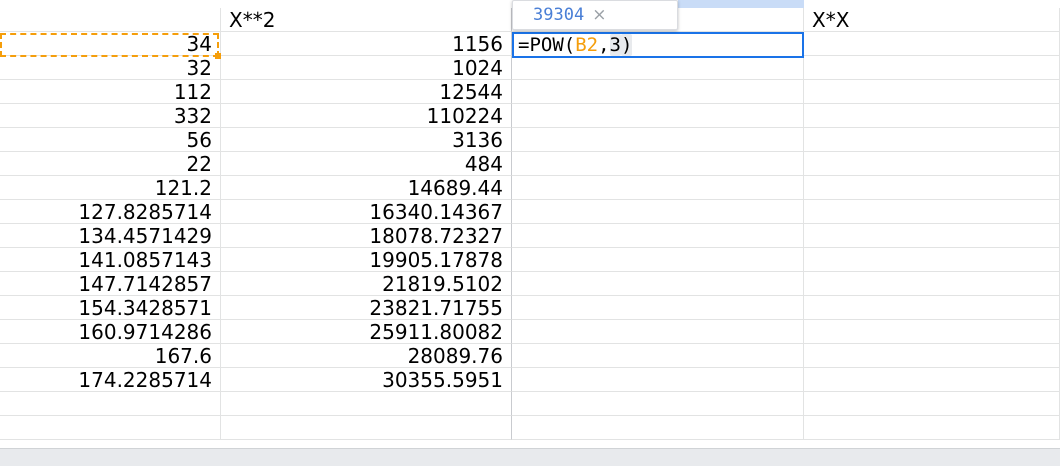 This screenshot has height=466, width=1060. What do you see at coordinates (658, 45) in the screenshot?
I see `cell-formula-editor: =POW(B2,3)` at bounding box center [658, 45].